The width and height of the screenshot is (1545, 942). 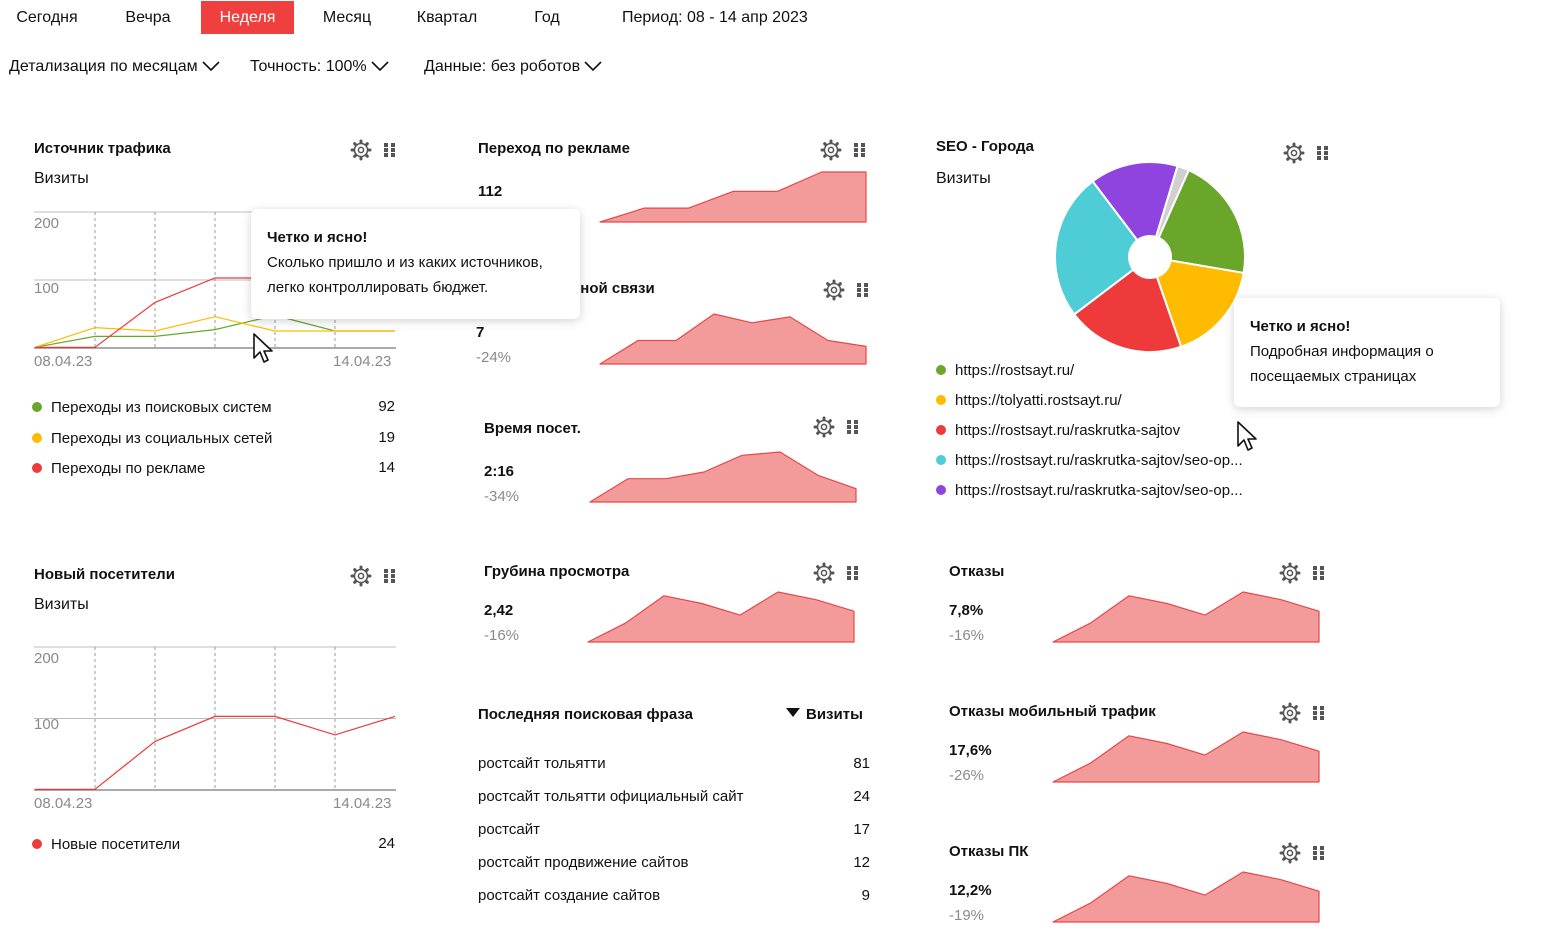 What do you see at coordinates (102, 148) in the screenshot?
I see `traffic-widget-title: Источник трафика` at bounding box center [102, 148].